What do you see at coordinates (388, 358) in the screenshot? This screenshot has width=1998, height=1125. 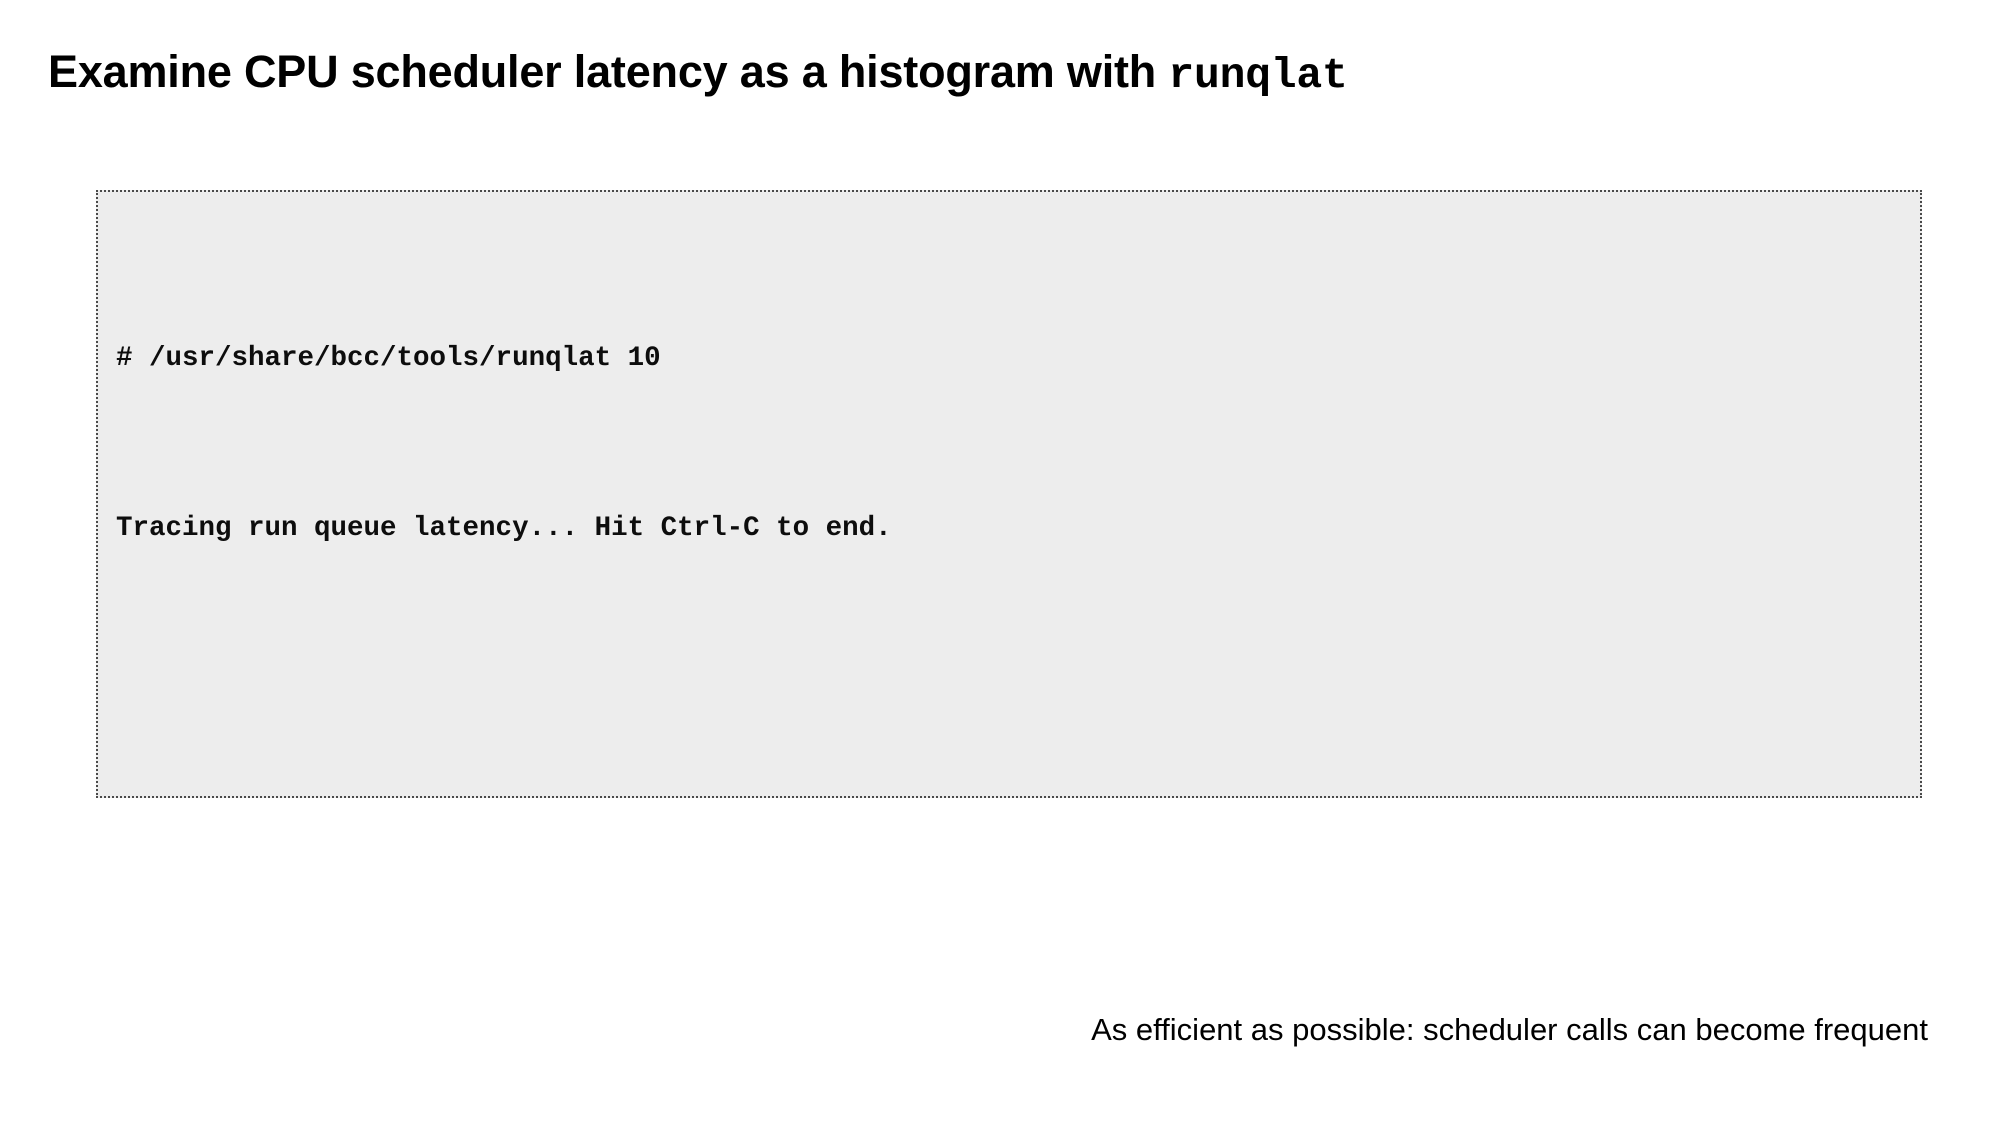 I see `terminal-prompt-line: # /usr/share/bcc/tools/runqlat 10` at bounding box center [388, 358].